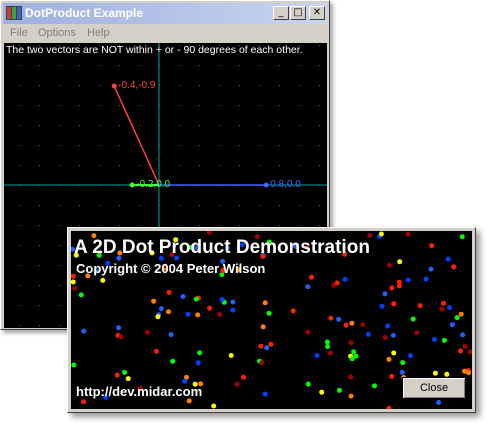 Image resolution: width=496 pixels, height=428 pixels. What do you see at coordinates (317, 13) in the screenshot?
I see `close-window-button: ✕` at bounding box center [317, 13].